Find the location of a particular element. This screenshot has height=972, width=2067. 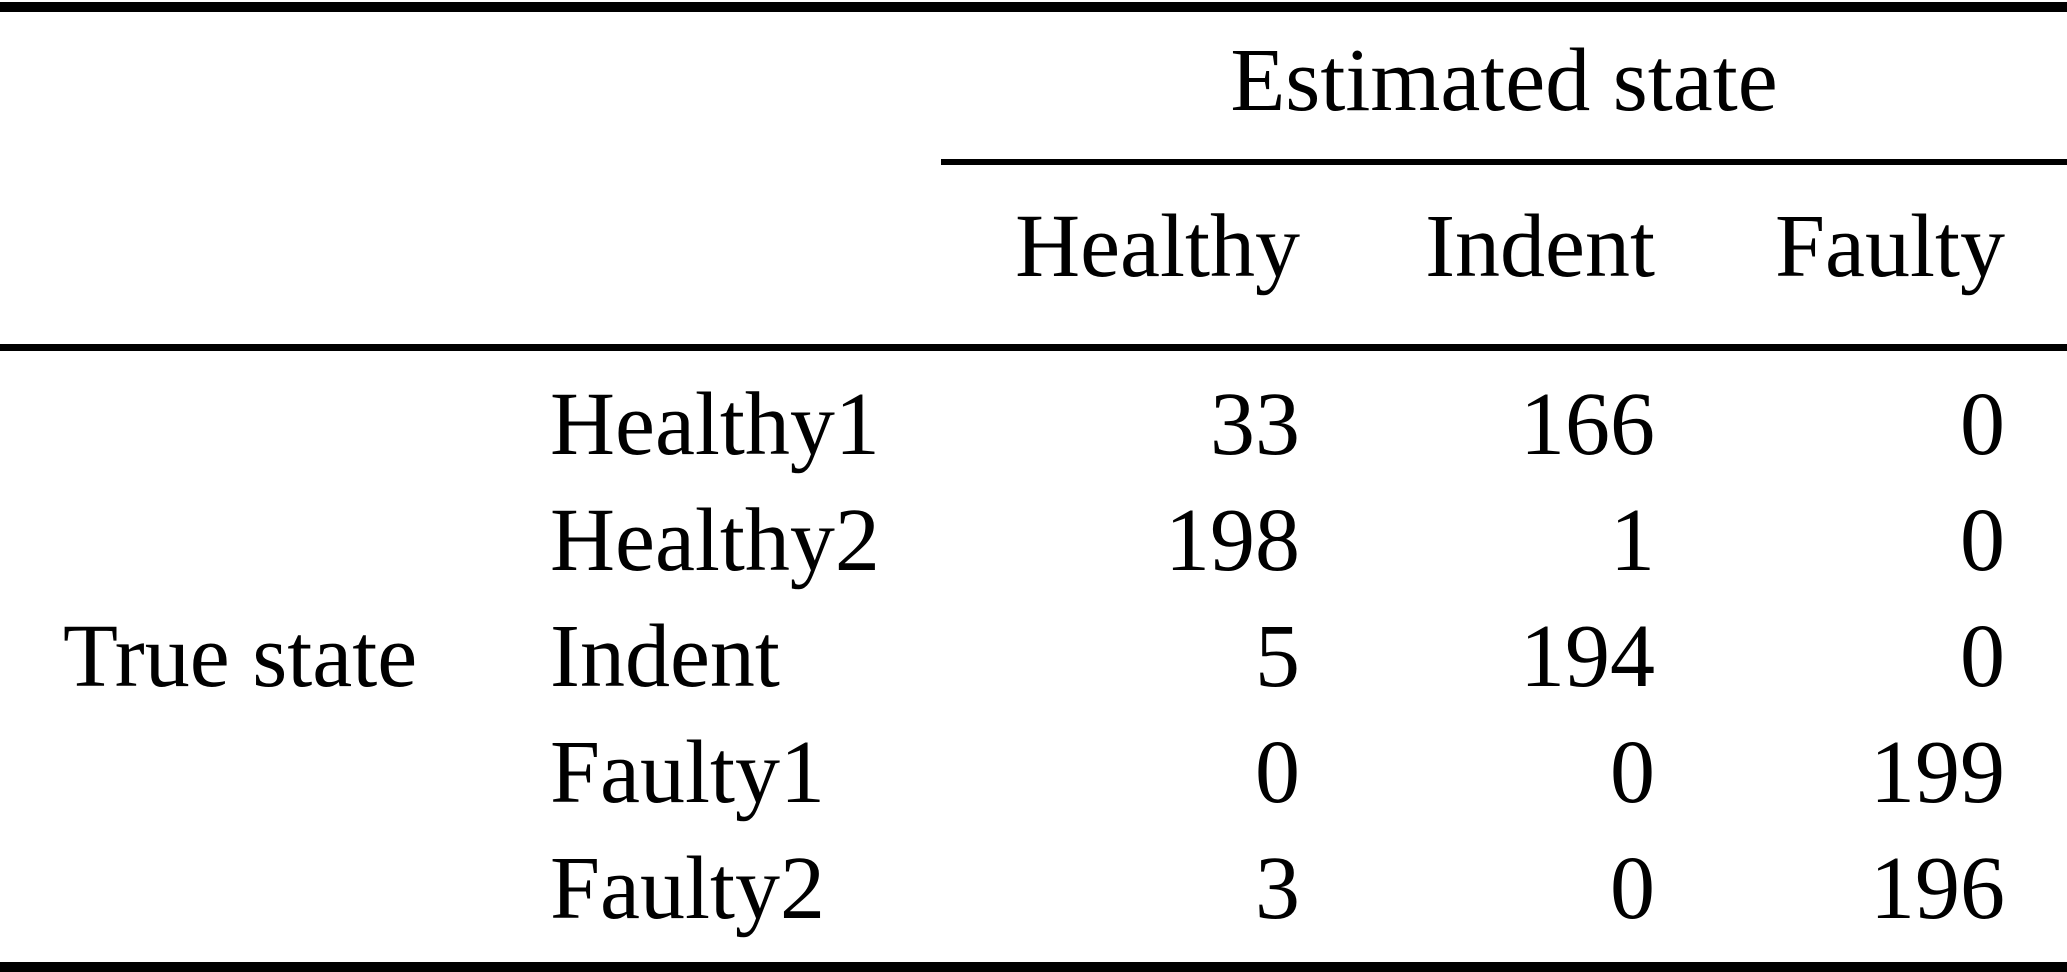

cell-indent-indent: 194 is located at coordinates (1587, 656).